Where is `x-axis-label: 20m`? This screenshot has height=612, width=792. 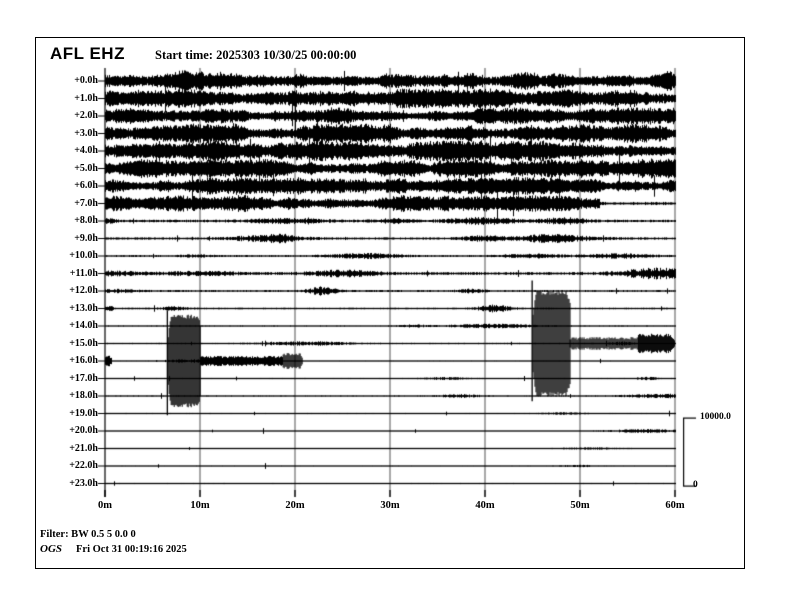 x-axis-label: 20m is located at coordinates (295, 505).